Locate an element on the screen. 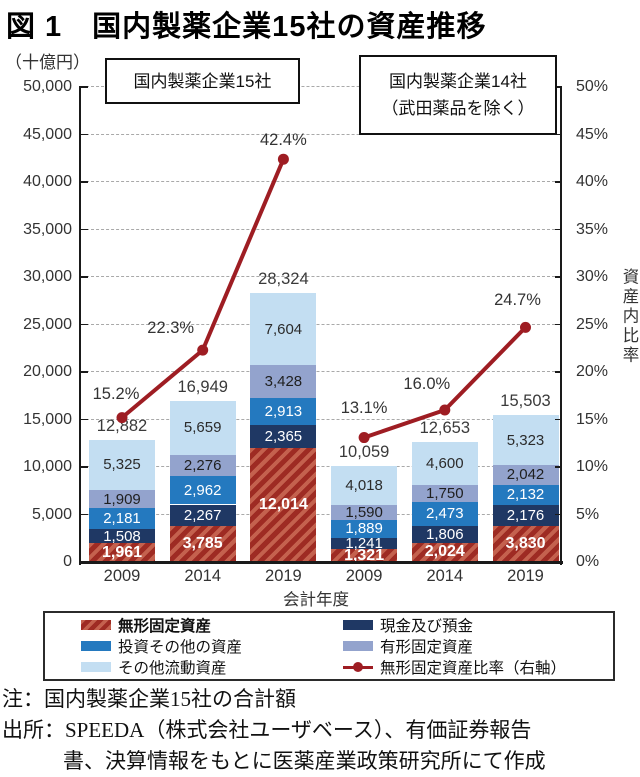  bar-segment: 5,323 is located at coordinates (525, 440).